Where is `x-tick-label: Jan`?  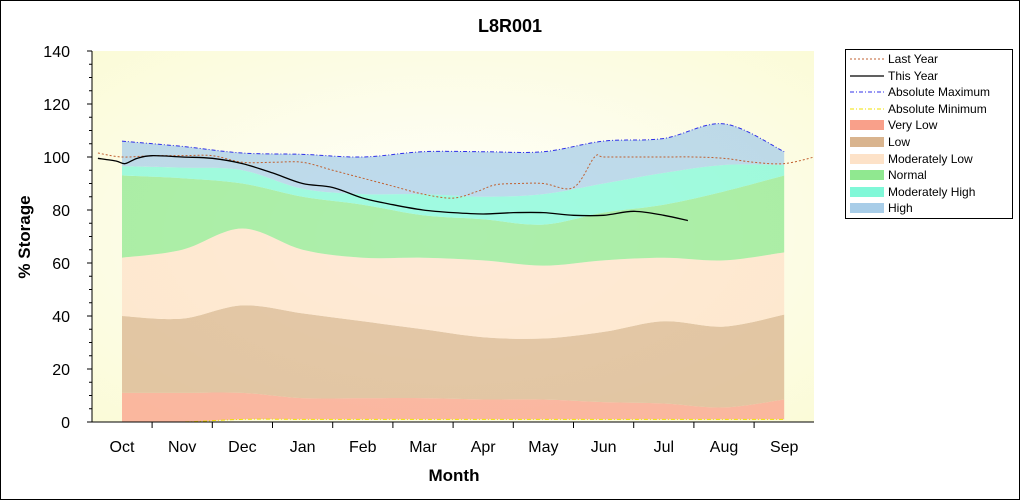 x-tick-label: Jan is located at coordinates (303, 447).